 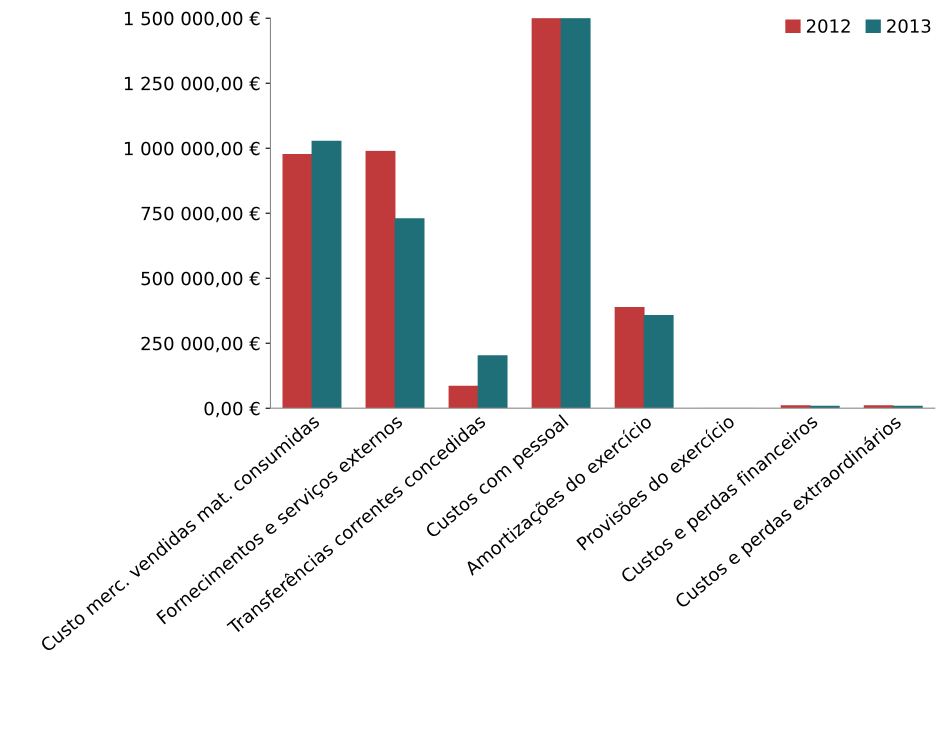 I want to click on legend-label: 2012, so click(x=828, y=26).